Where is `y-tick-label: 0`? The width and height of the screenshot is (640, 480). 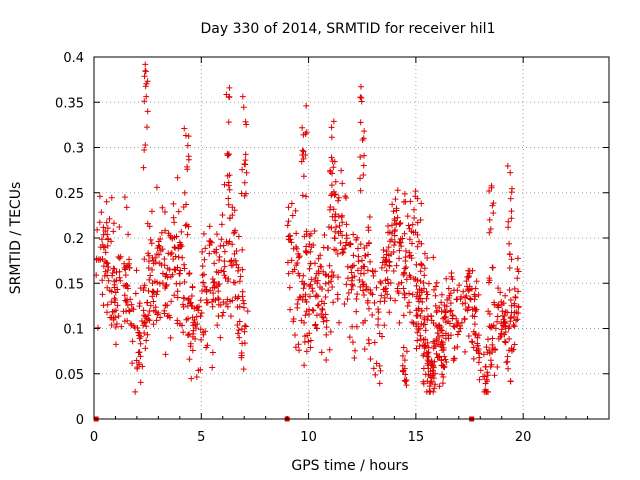
y-tick-label: 0 is located at coordinates (80, 420).